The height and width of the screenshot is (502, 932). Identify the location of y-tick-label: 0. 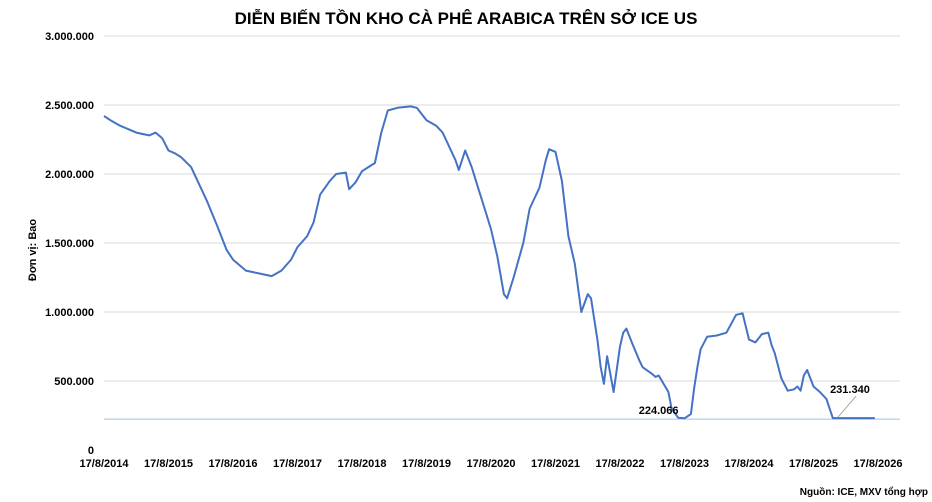
(91, 451).